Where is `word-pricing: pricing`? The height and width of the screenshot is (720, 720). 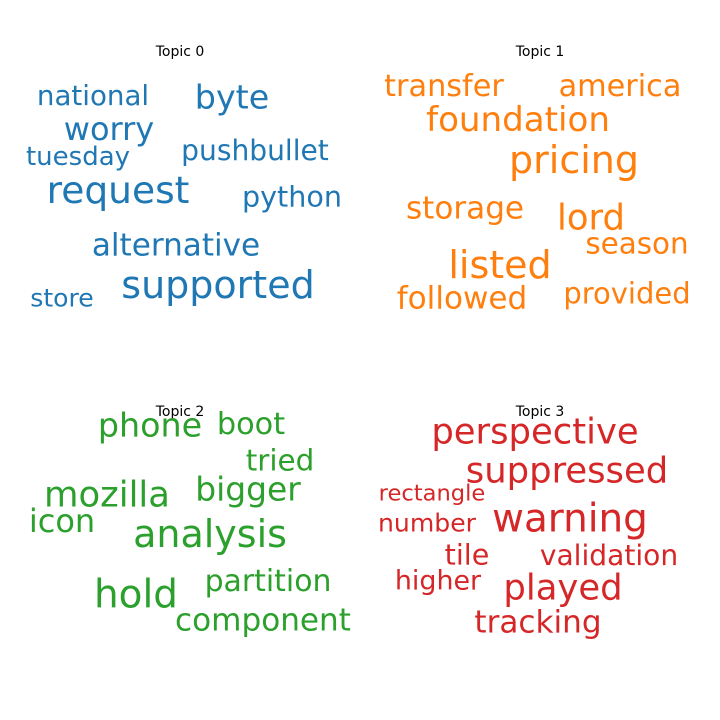
word-pricing: pricing is located at coordinates (574, 160).